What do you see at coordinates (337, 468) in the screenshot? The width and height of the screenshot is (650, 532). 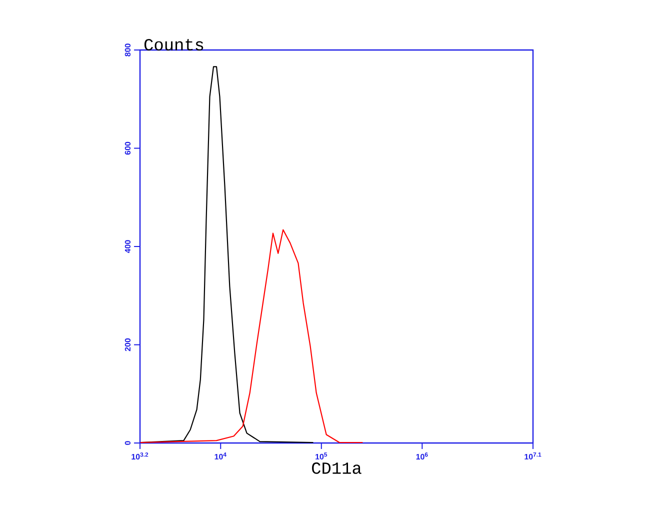 I see `x-axis-title: CD11a` at bounding box center [337, 468].